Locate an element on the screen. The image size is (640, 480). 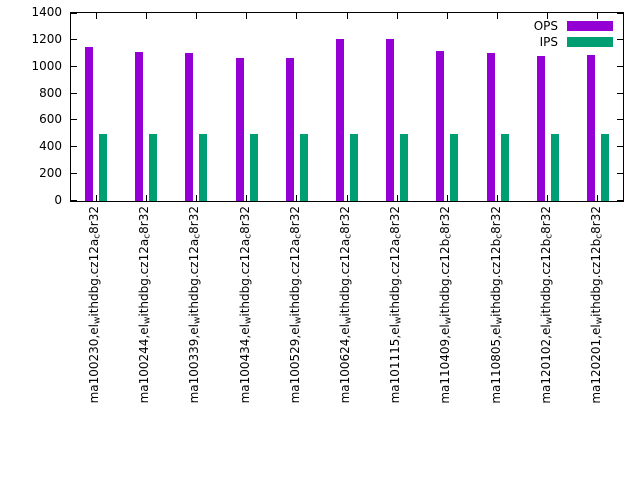
y-tick-label: 600 is located at coordinates (50, 119).